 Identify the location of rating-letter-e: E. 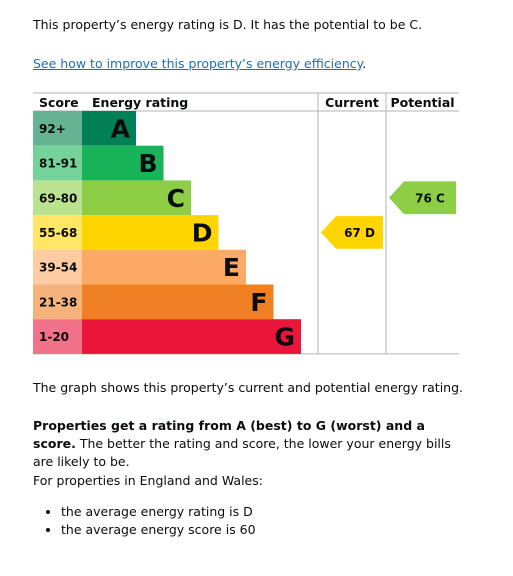
(231, 267).